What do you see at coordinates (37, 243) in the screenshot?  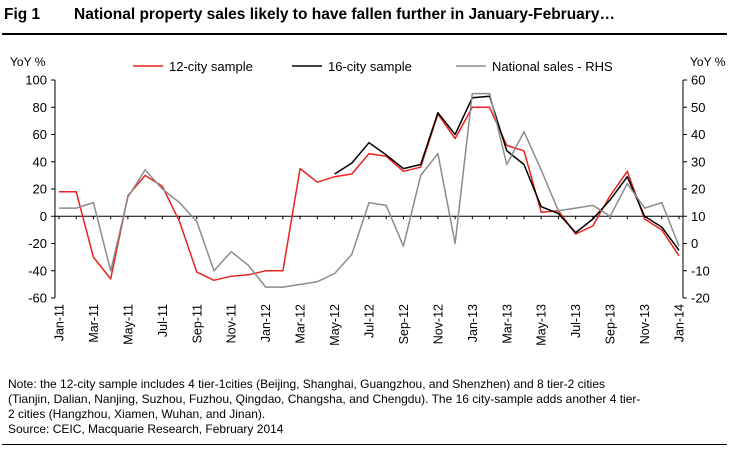 I see `y-tick-label-left: -20` at bounding box center [37, 243].